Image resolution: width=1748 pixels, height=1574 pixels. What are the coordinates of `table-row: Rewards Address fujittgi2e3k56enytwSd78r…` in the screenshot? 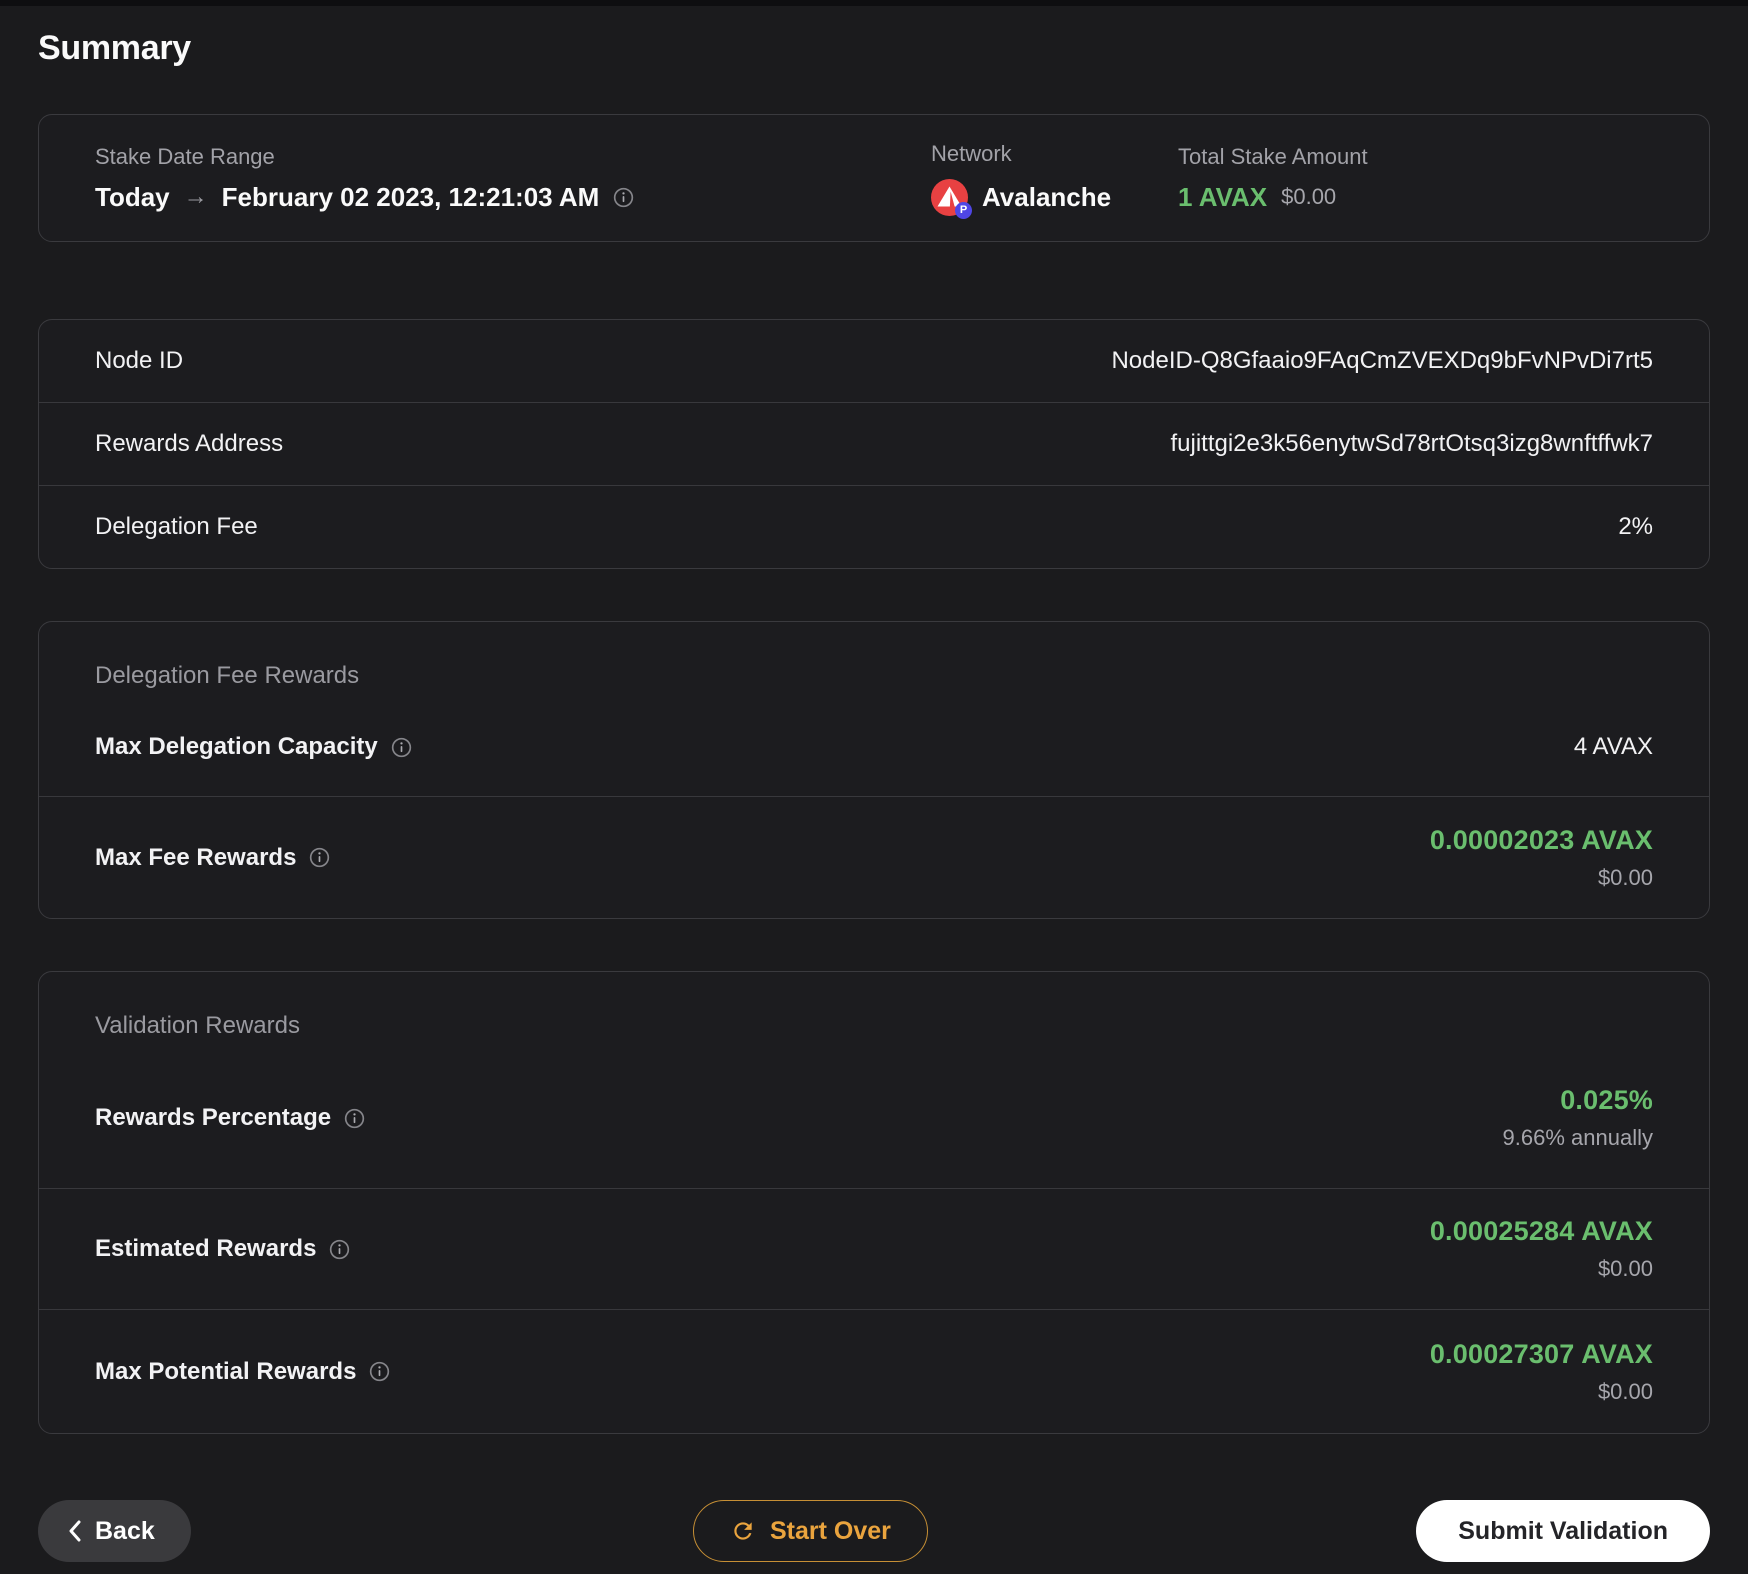 It's located at (874, 443).